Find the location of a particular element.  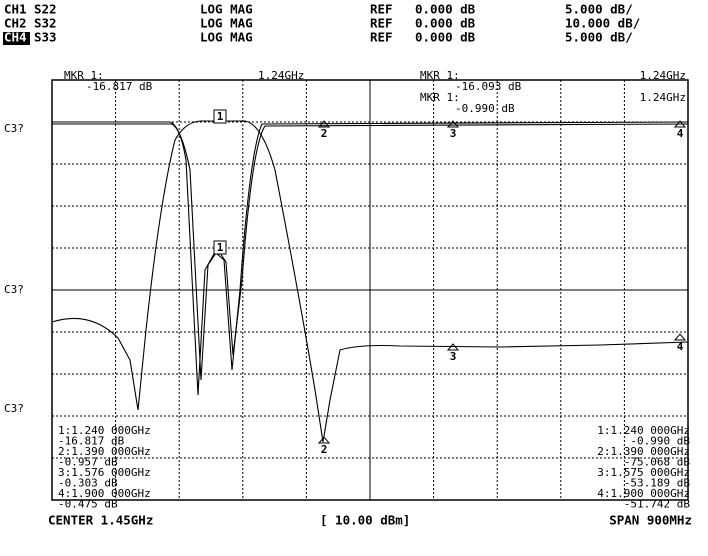

readout-left: 3:1.576 000GHz is located at coordinates (104, 472).